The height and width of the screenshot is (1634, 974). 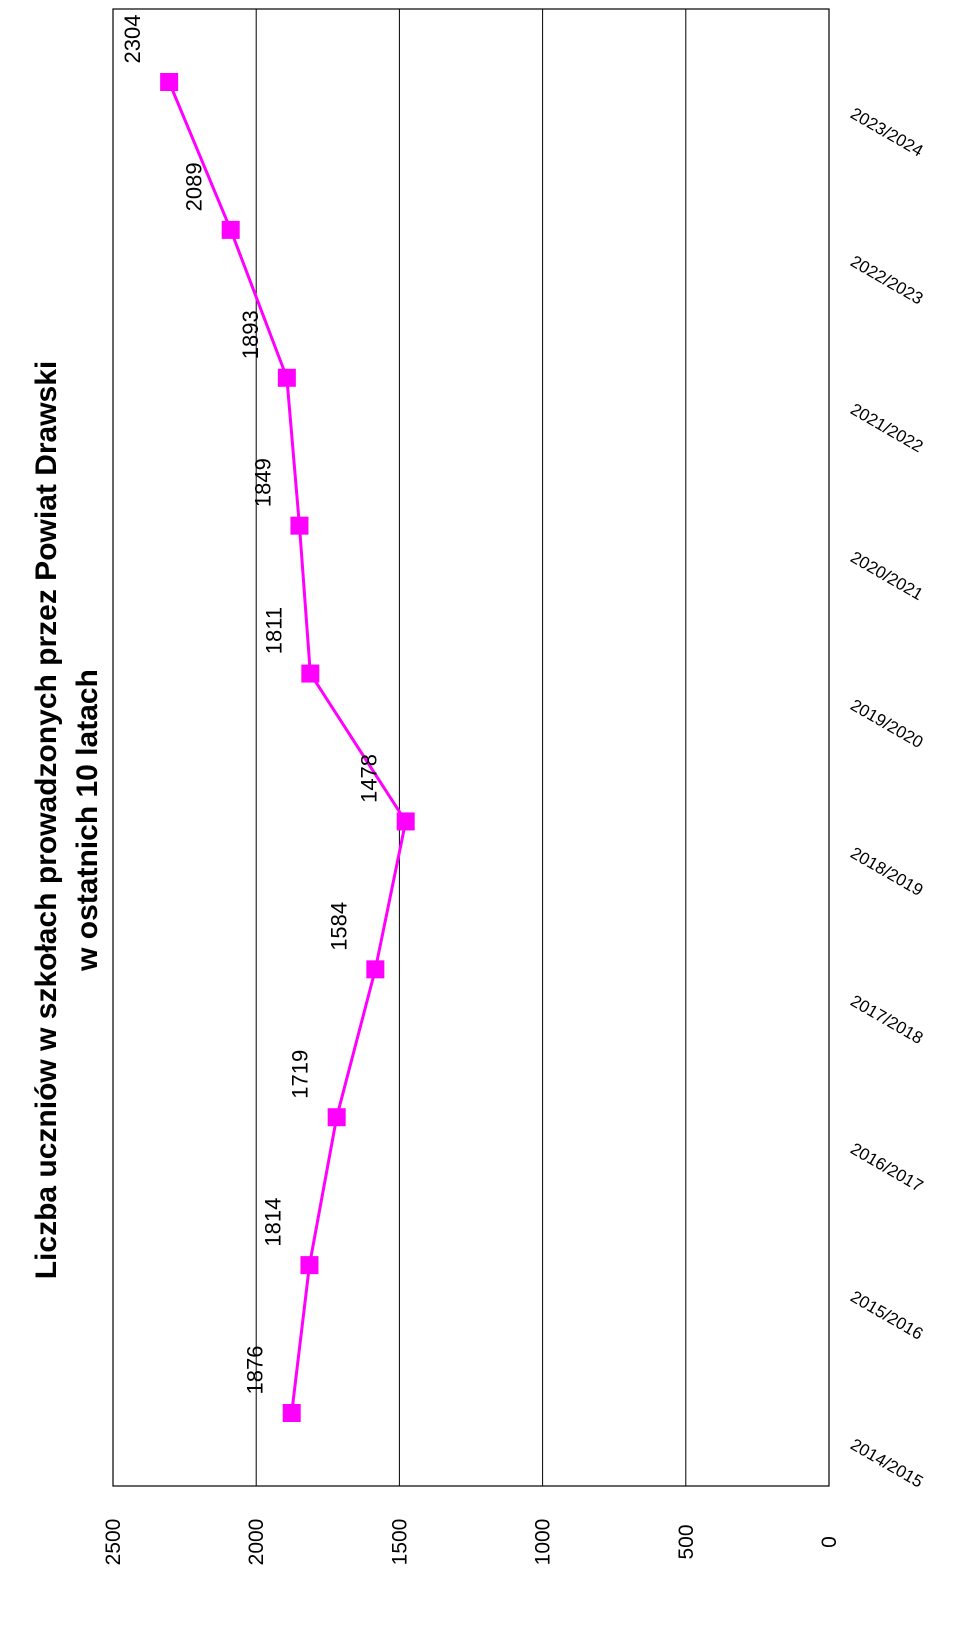 I want to click on data-label: 1719, so click(x=300, y=1074).